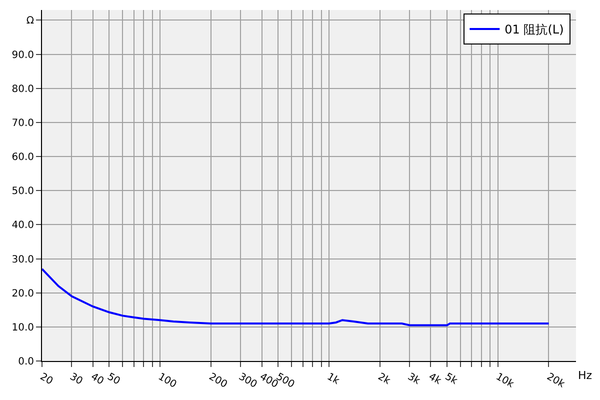 The width and height of the screenshot is (600, 400). I want to click on y-tick-label: 50.0, so click(23, 192).